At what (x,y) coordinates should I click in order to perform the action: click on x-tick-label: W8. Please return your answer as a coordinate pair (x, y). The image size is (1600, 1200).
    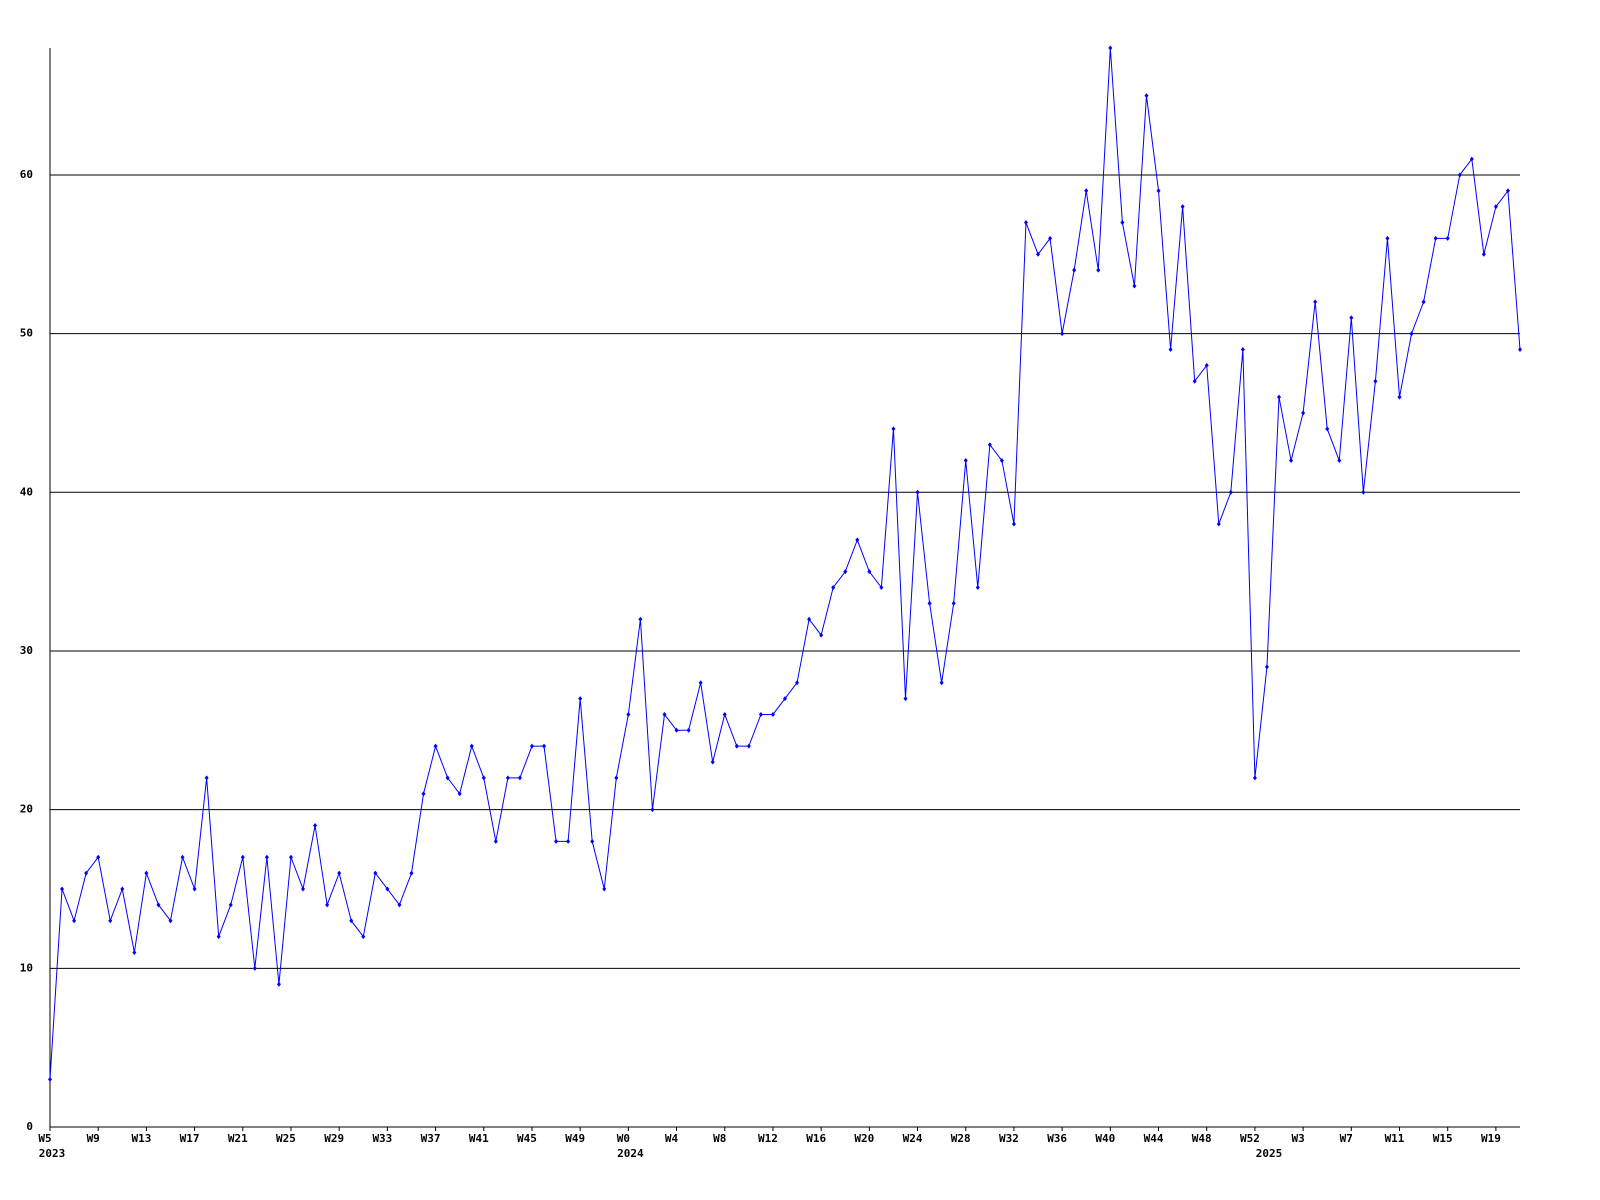
    Looking at the image, I should click on (719, 1138).